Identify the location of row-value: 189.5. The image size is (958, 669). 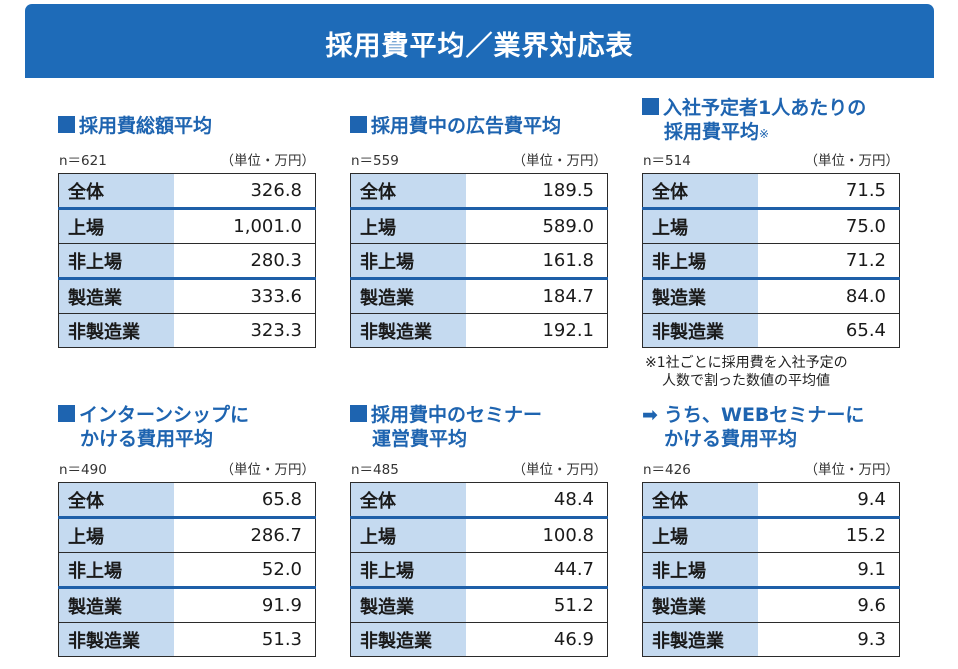
(536, 191).